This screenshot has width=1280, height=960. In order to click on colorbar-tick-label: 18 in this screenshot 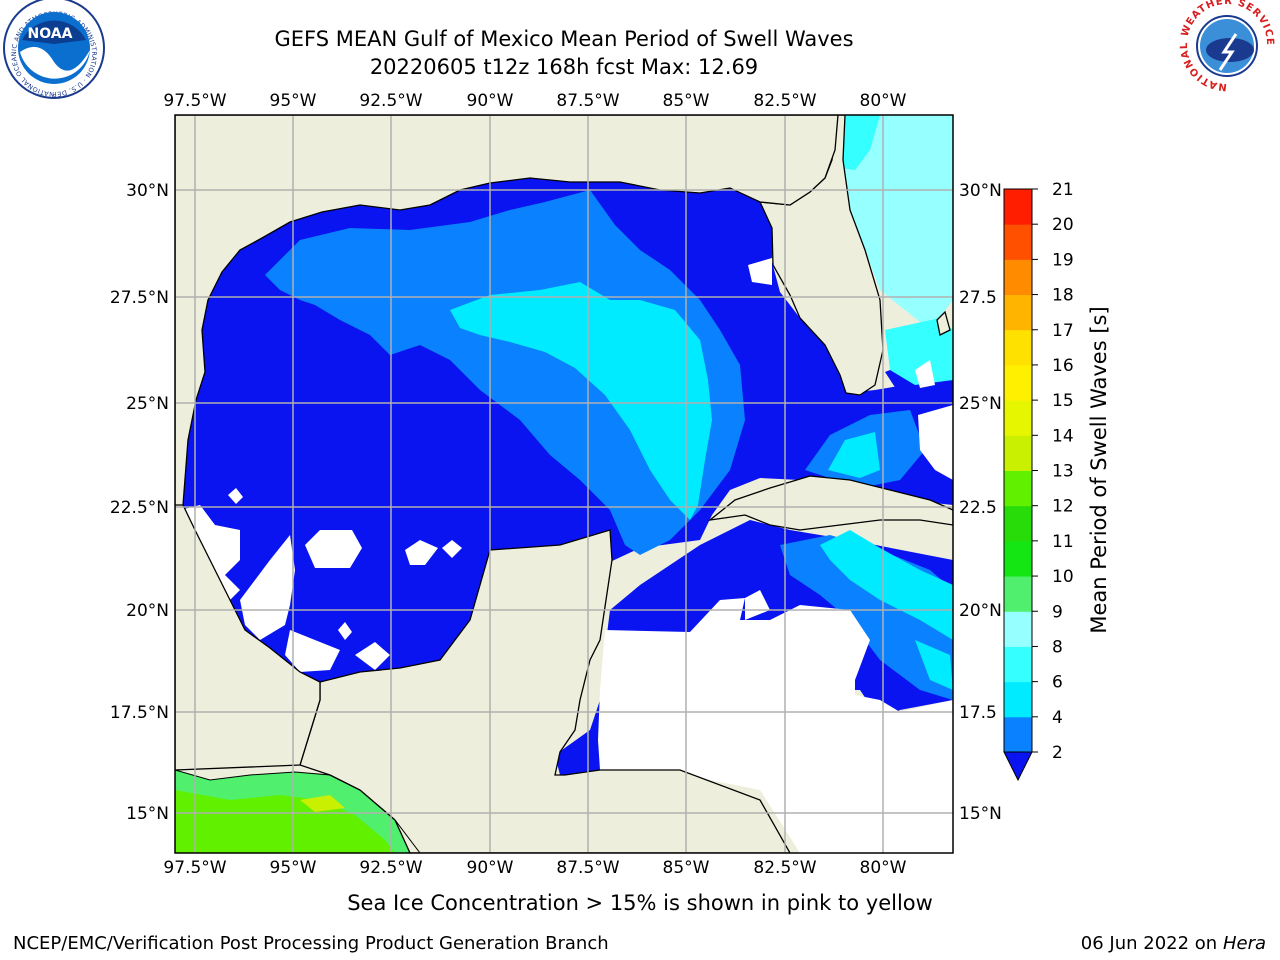, I will do `click(1063, 296)`.